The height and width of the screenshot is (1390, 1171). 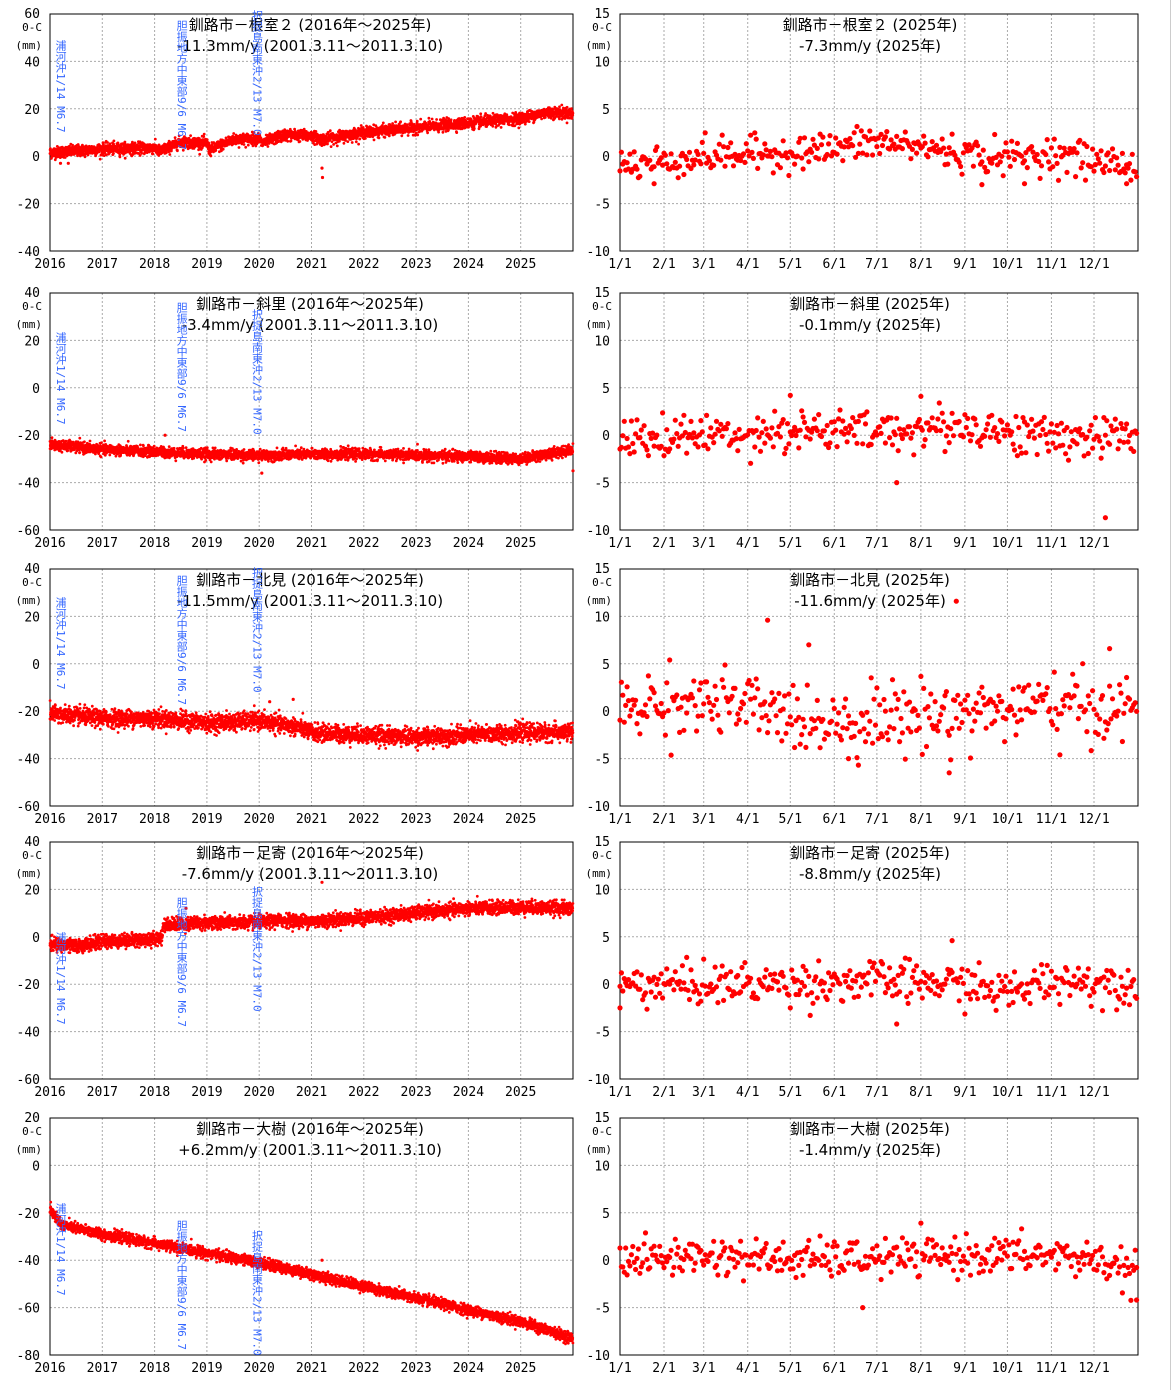 What do you see at coordinates (747, 264) in the screenshot?
I see `x-tick-label: 4/1` at bounding box center [747, 264].